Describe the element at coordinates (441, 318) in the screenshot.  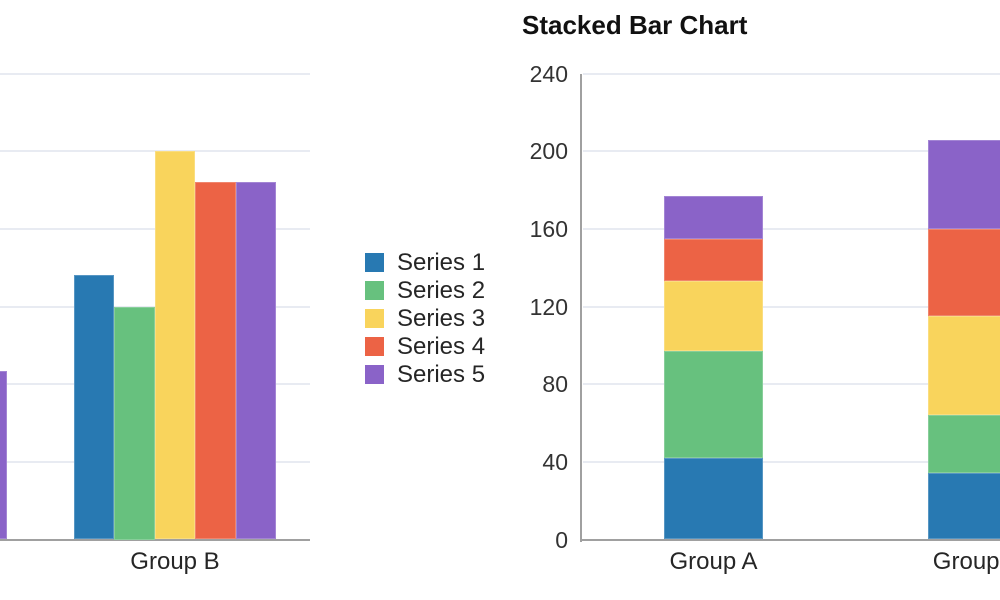
I see `legend-label: Series 3` at that location.